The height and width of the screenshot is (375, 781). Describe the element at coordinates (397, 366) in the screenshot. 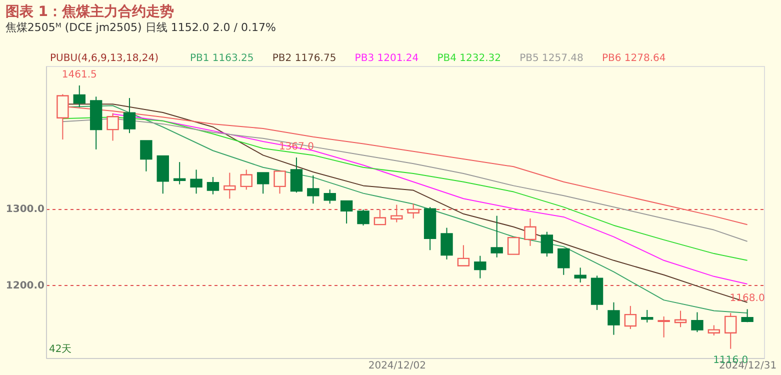

I see `x-tick-label: 2024/12/02` at that location.